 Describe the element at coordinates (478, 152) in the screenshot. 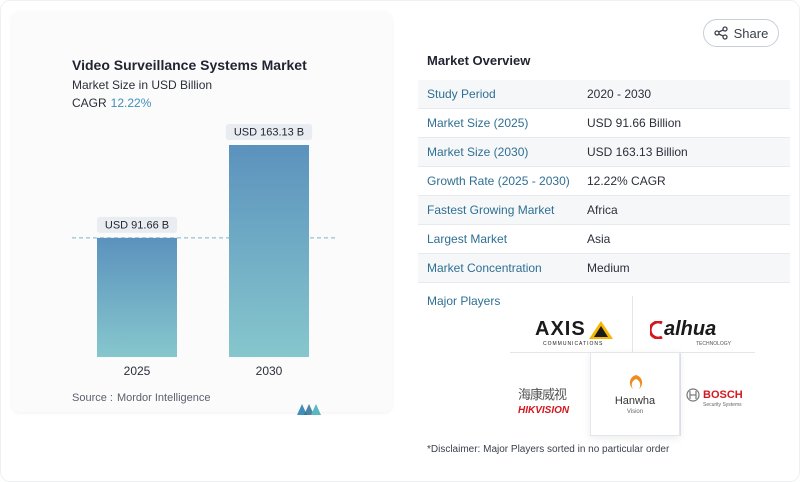

I see `row-key: Market Size (2030)` at that location.